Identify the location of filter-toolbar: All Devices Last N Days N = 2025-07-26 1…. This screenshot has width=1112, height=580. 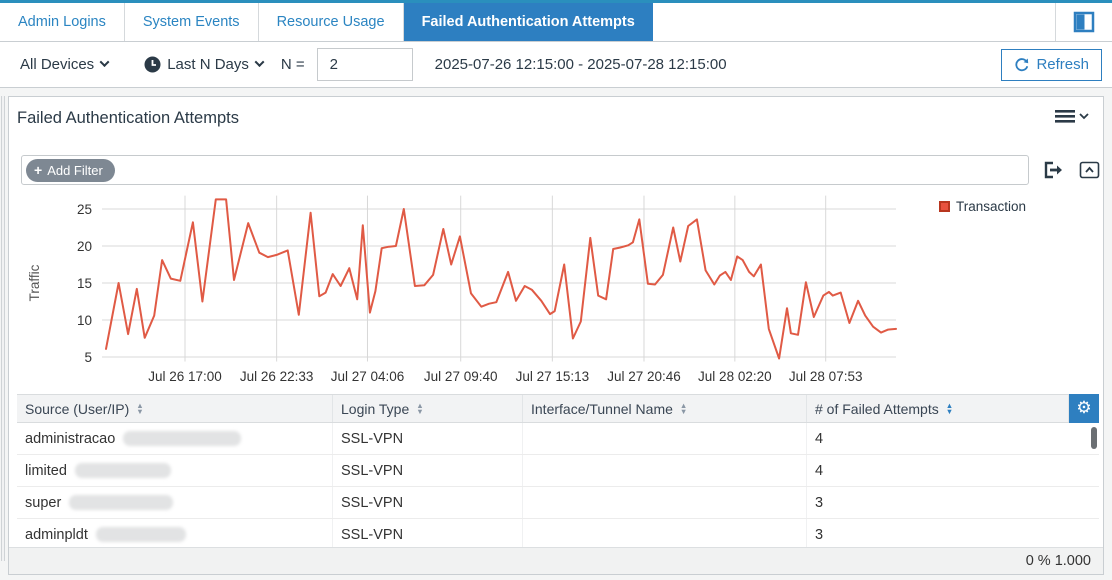
(556, 65).